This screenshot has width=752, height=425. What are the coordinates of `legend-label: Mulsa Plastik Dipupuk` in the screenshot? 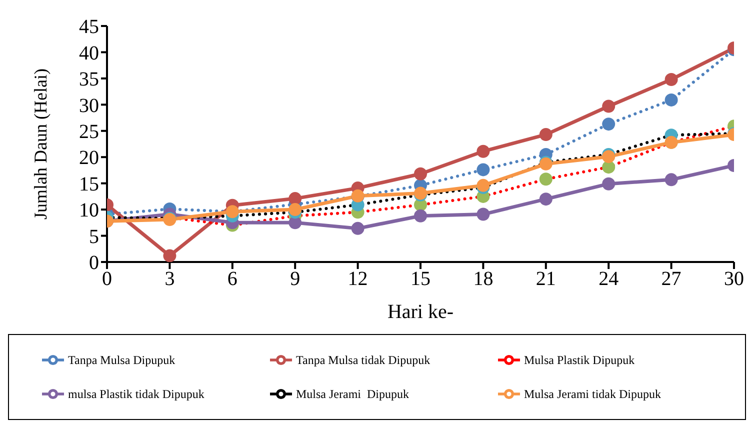 It's located at (579, 359).